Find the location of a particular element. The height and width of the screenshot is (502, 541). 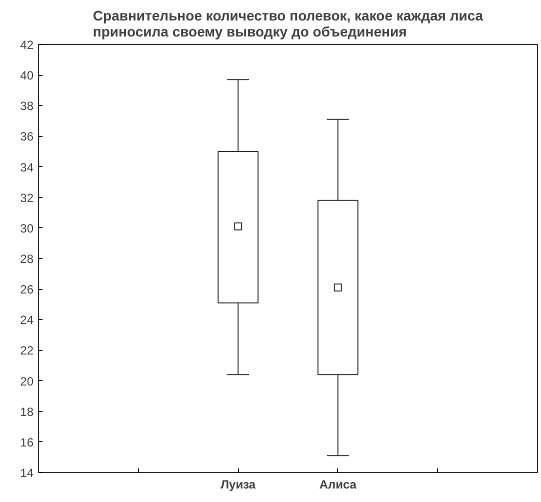

y-tick-label: 18 is located at coordinates (27, 411).